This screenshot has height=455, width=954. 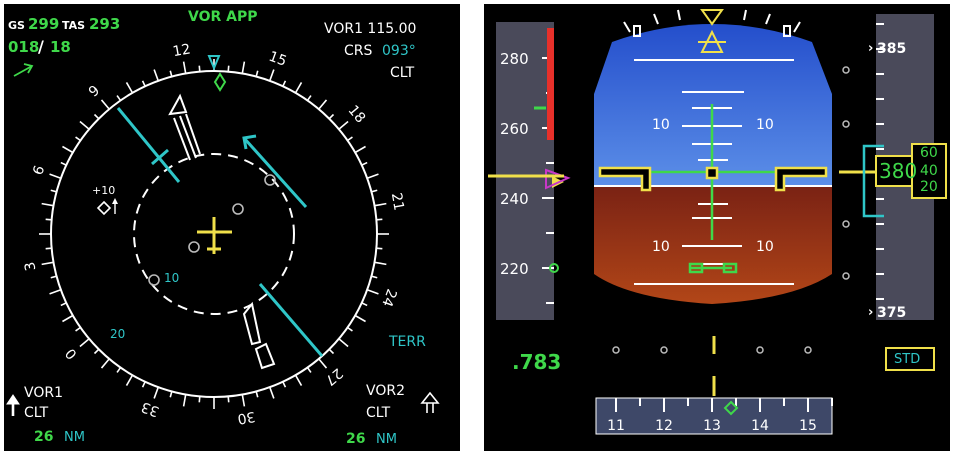 What do you see at coordinates (871, 48) in the screenshot?
I see `altitude-top-label: ›` at bounding box center [871, 48].